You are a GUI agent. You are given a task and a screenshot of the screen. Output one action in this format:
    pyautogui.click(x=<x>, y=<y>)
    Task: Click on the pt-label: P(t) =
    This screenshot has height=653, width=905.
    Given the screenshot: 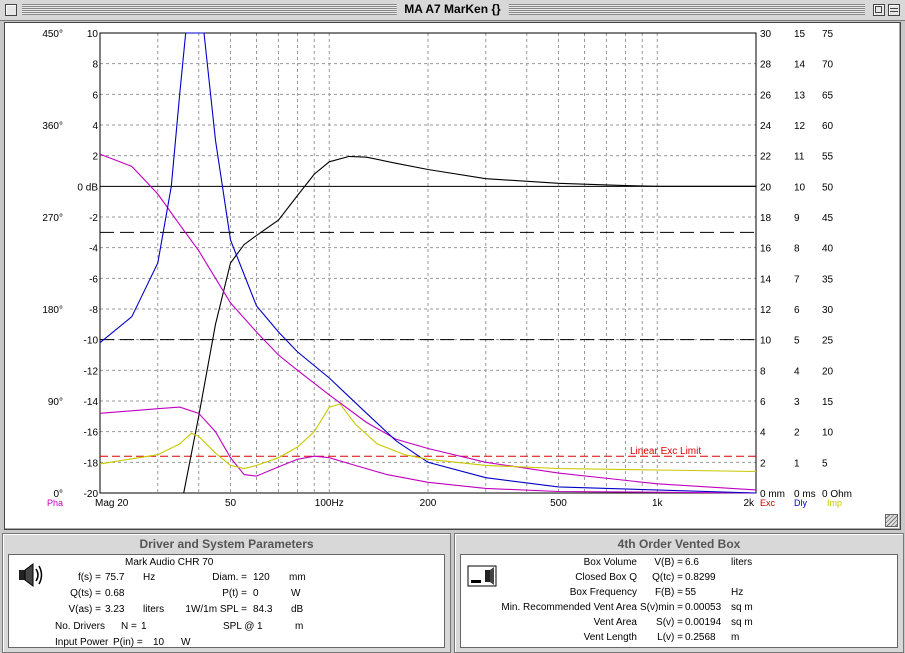 What is the action you would take?
    pyautogui.click(x=234, y=593)
    